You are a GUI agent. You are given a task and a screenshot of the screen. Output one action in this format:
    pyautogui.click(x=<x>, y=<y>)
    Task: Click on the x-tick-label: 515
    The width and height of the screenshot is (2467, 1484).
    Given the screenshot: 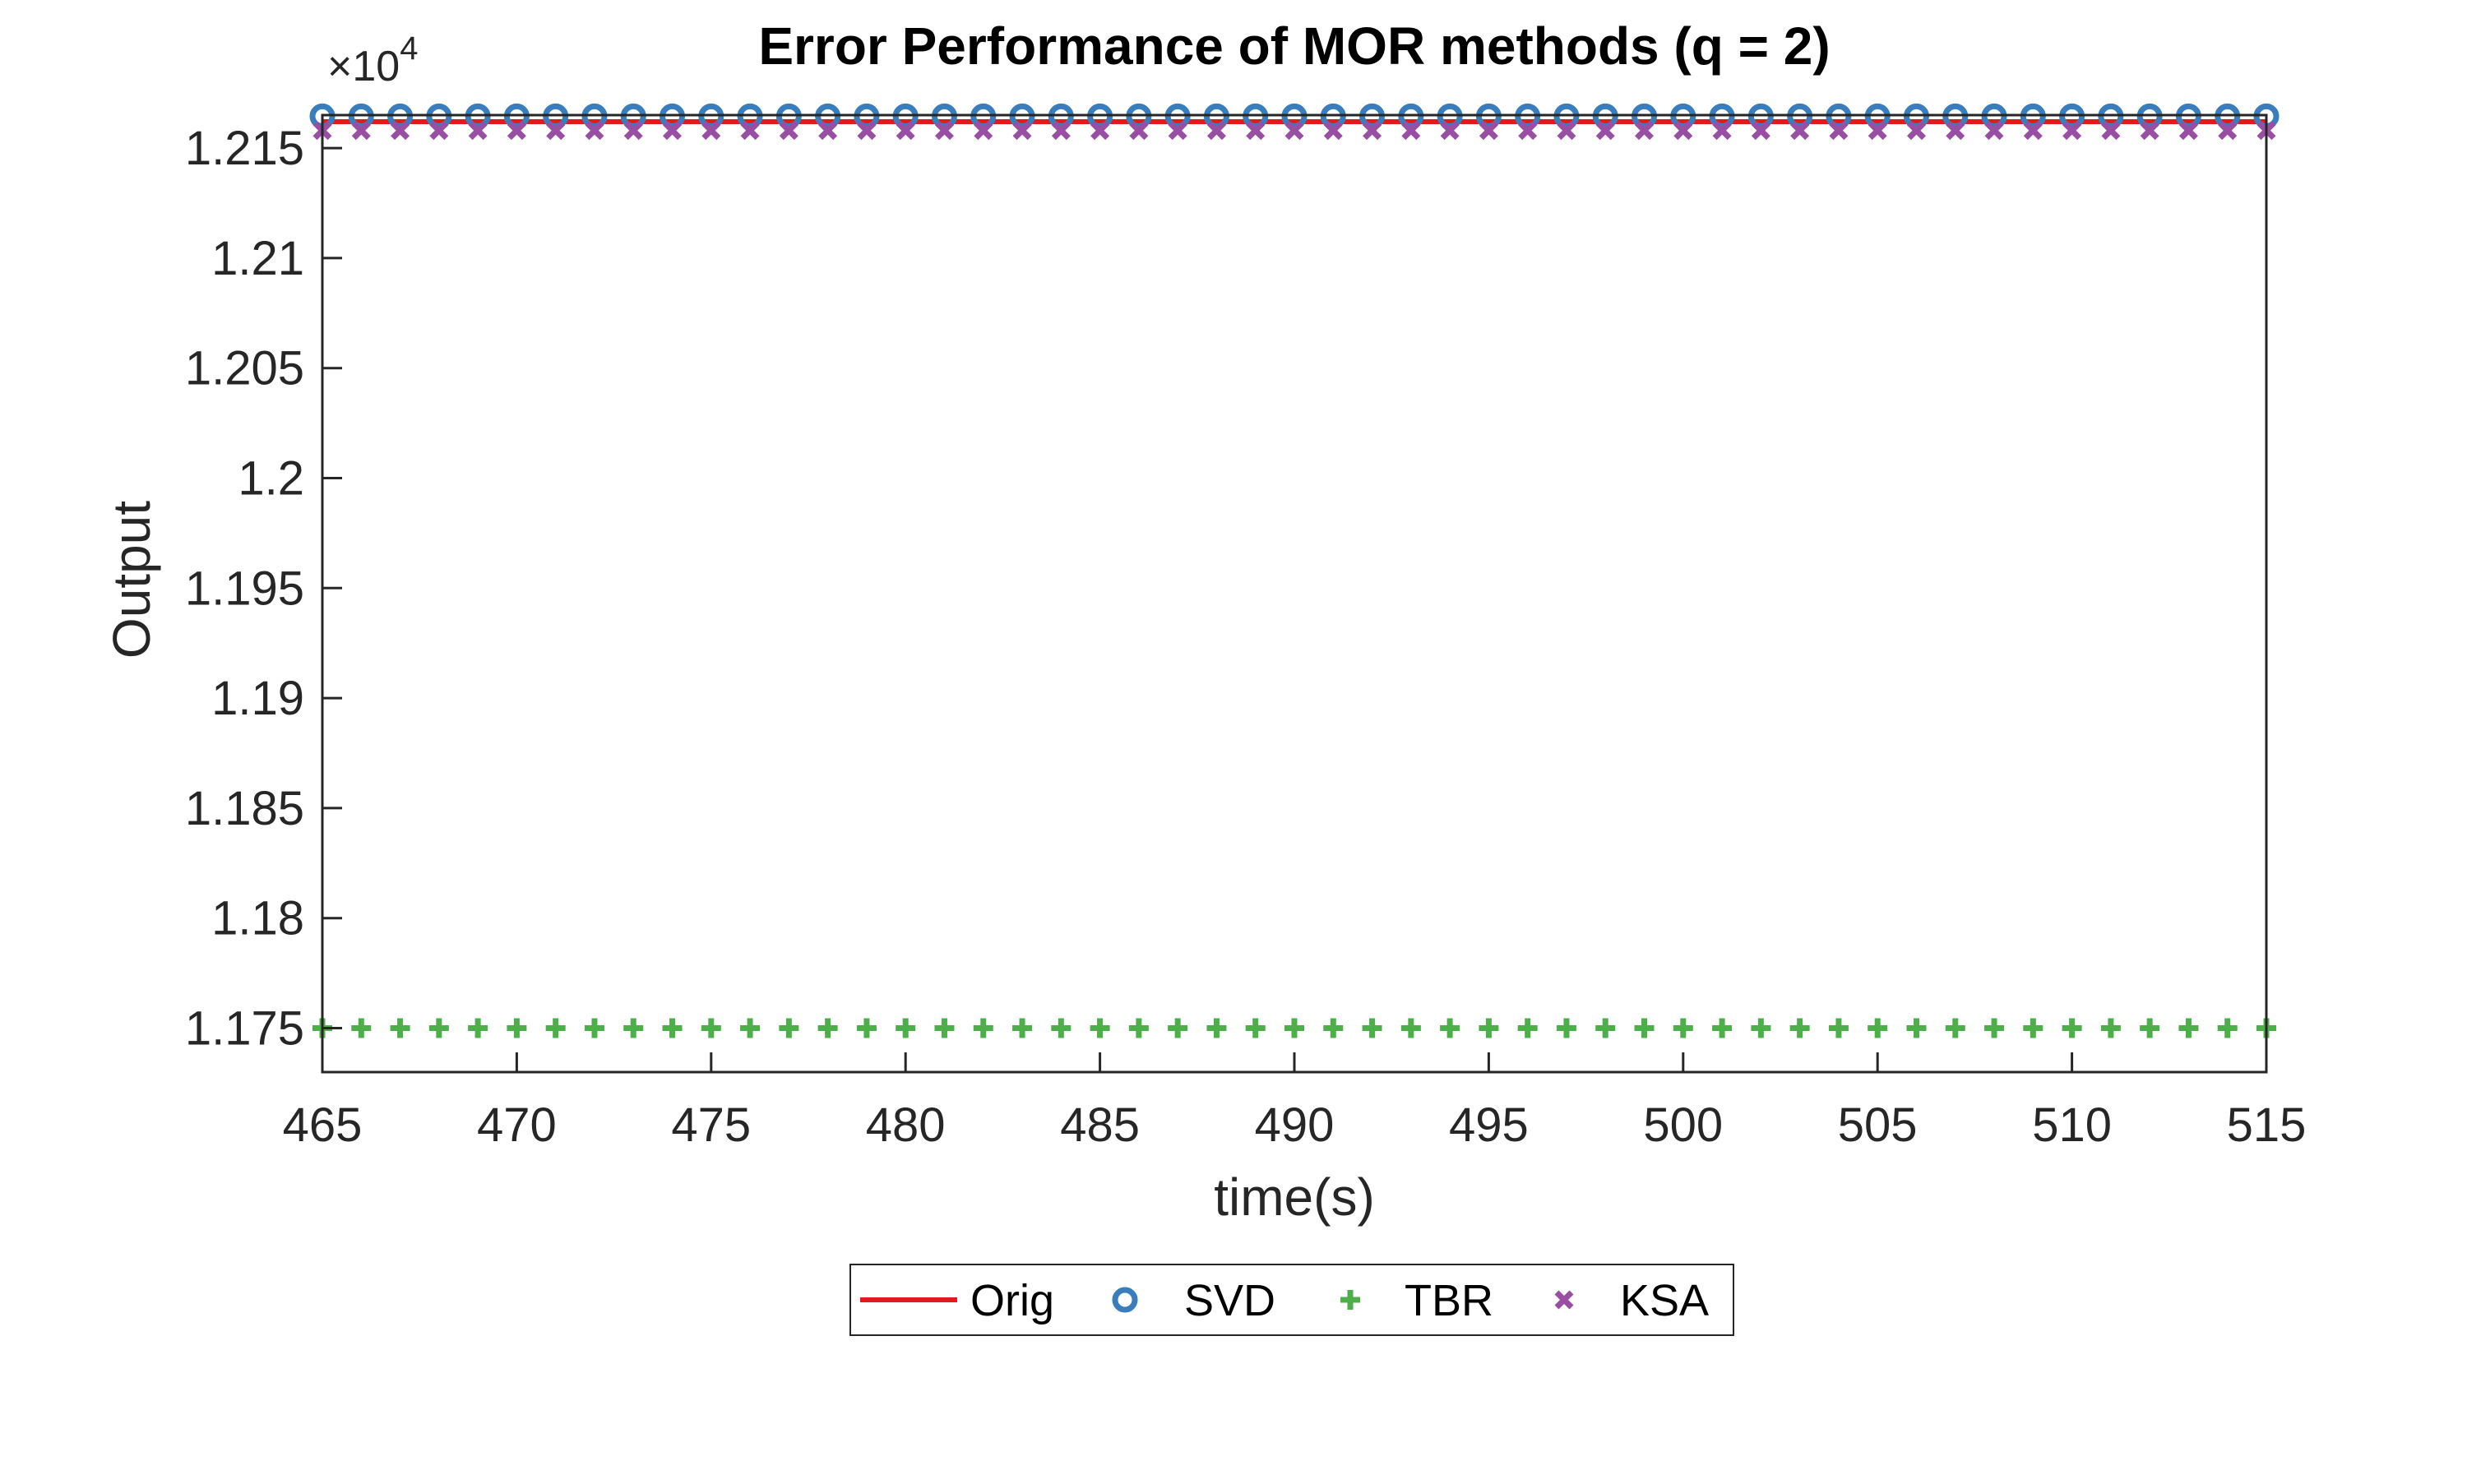 What is the action you would take?
    pyautogui.click(x=2267, y=1125)
    